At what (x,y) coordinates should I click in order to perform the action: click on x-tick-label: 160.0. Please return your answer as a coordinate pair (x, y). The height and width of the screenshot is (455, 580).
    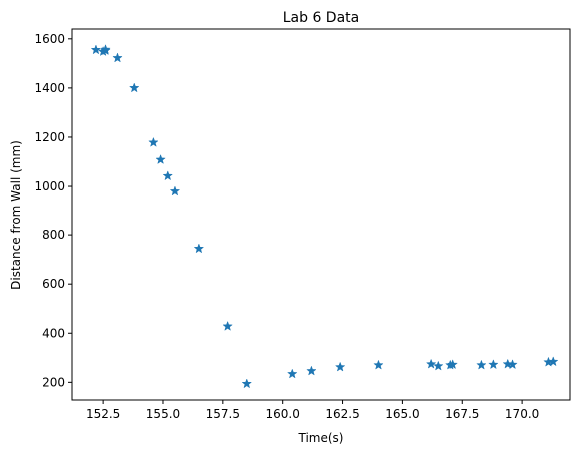
    Looking at the image, I should click on (283, 414).